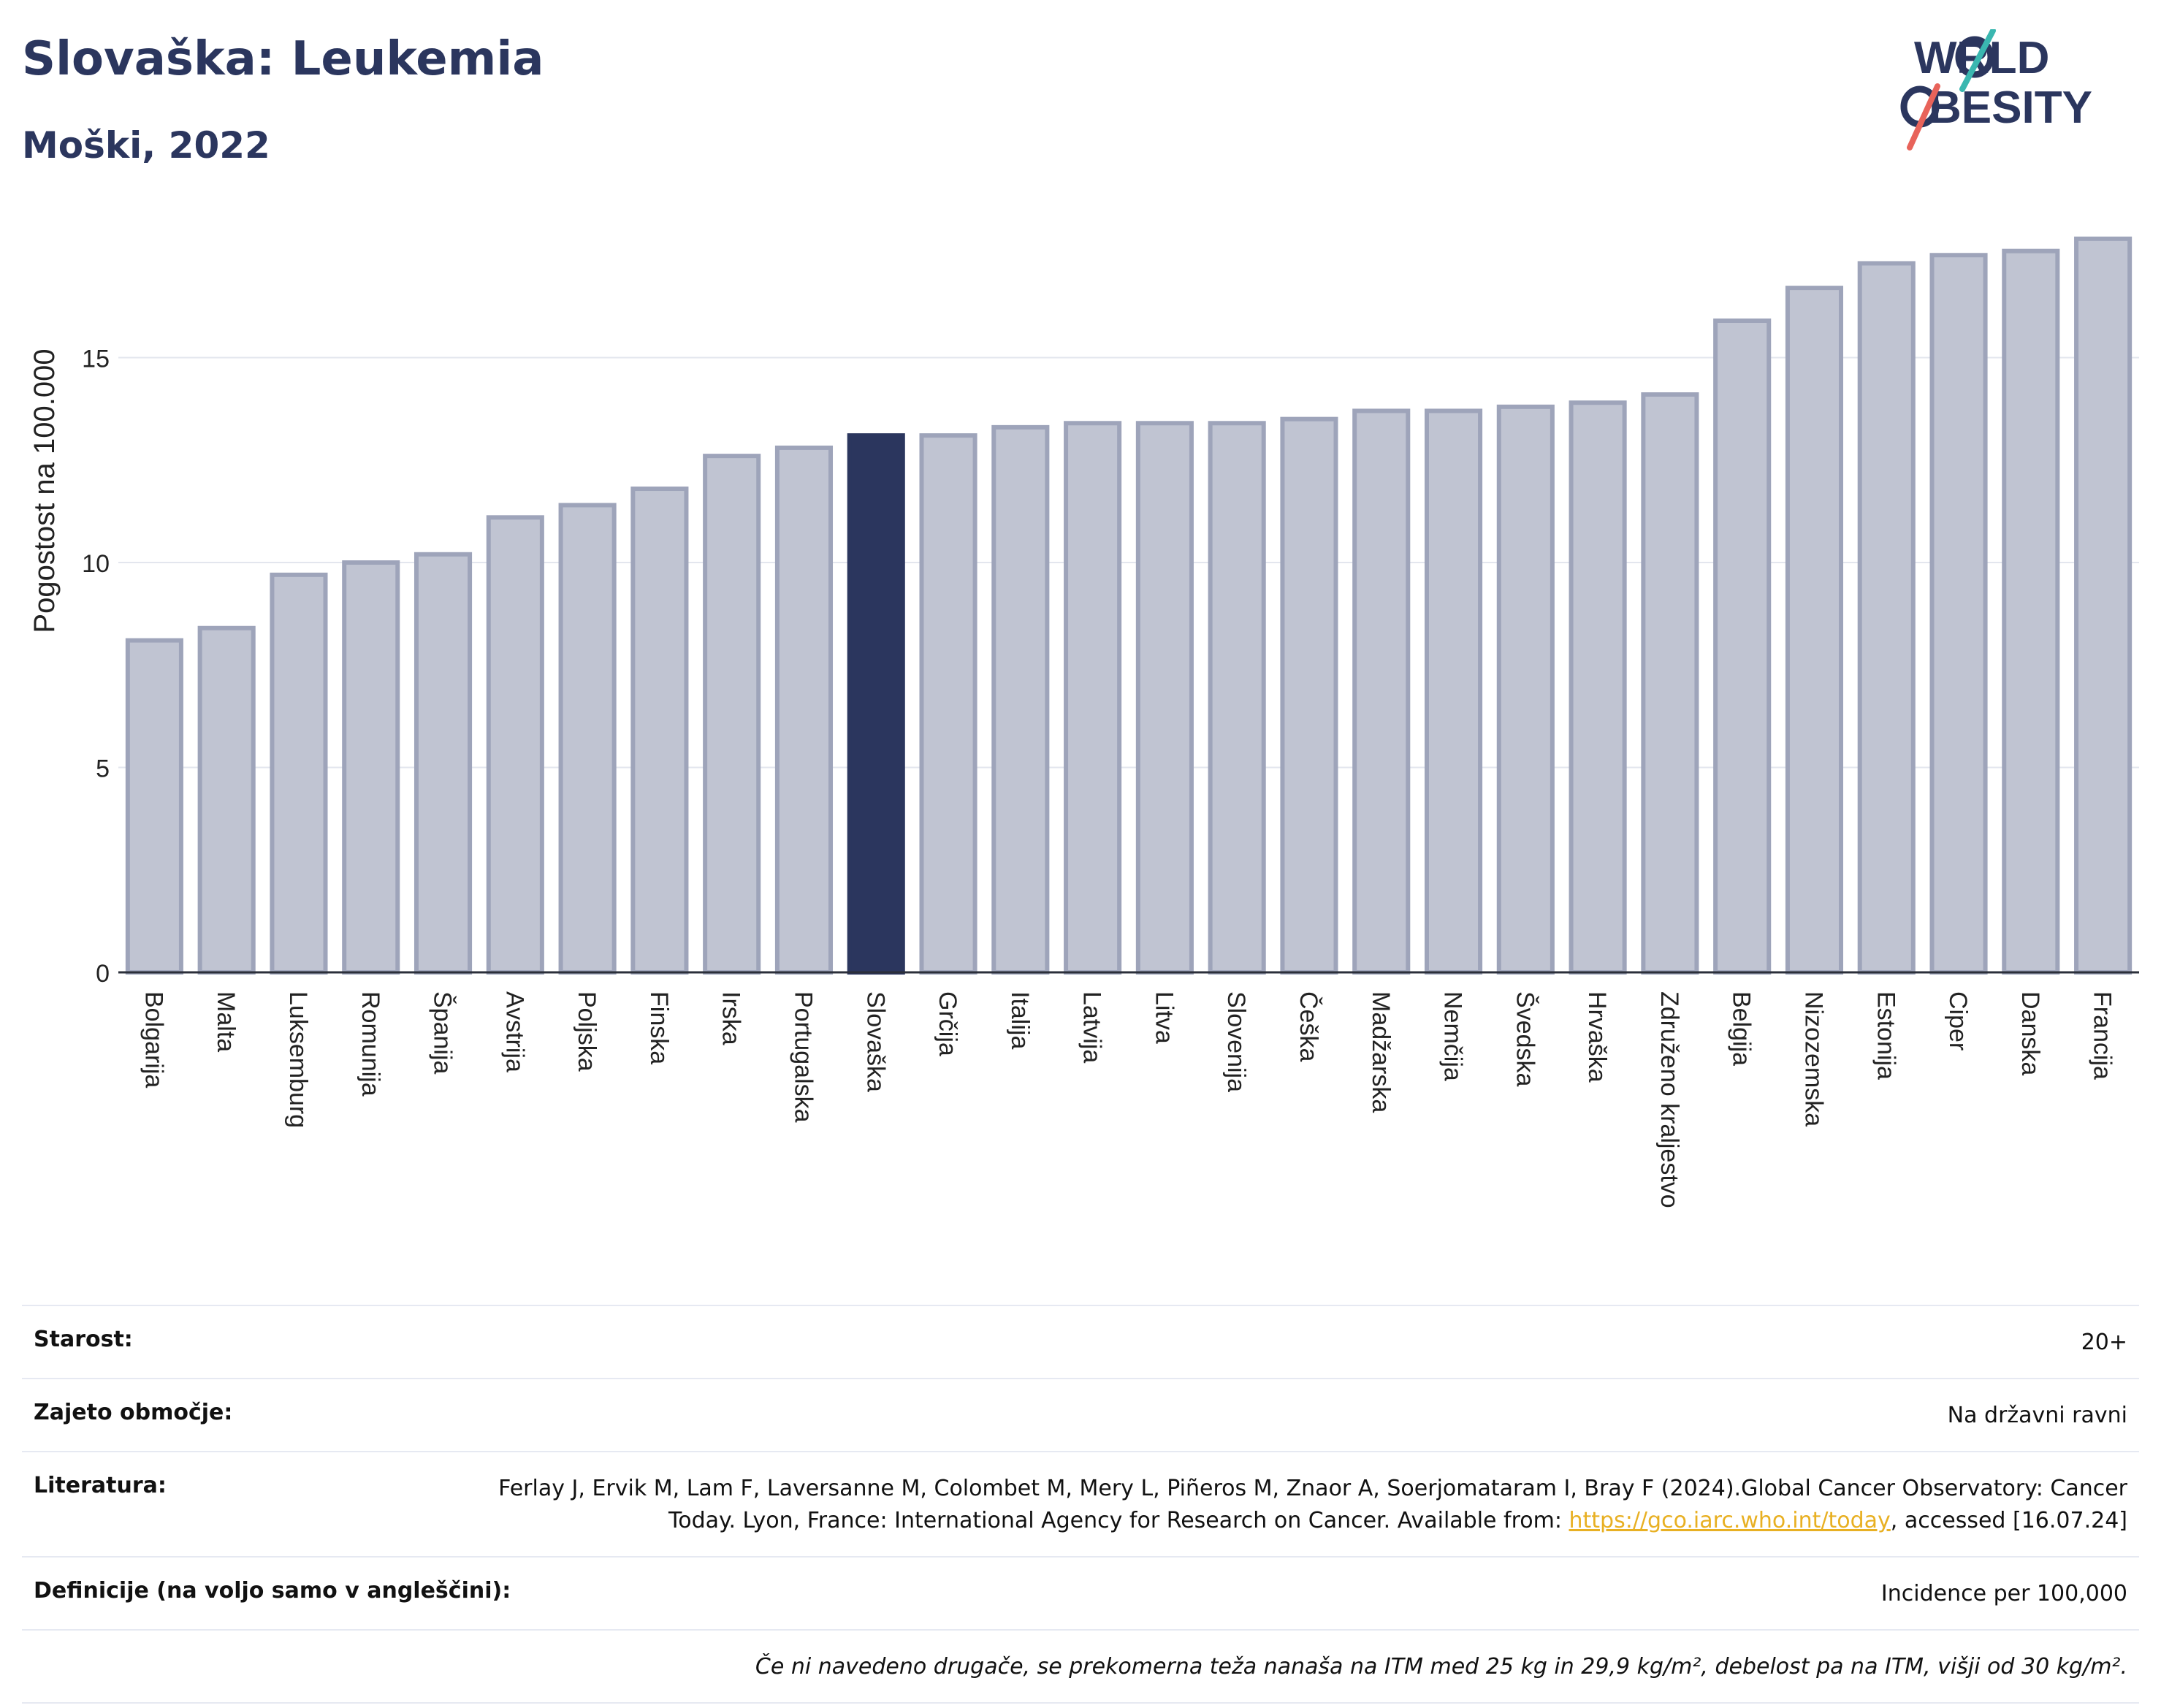 The width and height of the screenshot is (2161, 1708). What do you see at coordinates (1598, 687) in the screenshot?
I see `bar-hrvaška` at bounding box center [1598, 687].